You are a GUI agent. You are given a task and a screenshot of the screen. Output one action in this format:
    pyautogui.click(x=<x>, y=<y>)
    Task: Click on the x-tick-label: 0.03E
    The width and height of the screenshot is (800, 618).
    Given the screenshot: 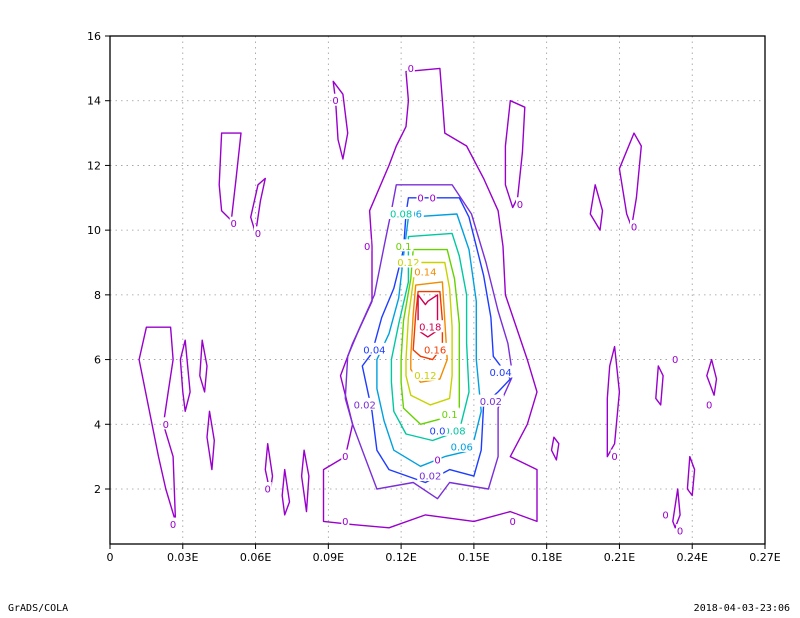 What is the action you would take?
    pyautogui.click(x=182, y=557)
    